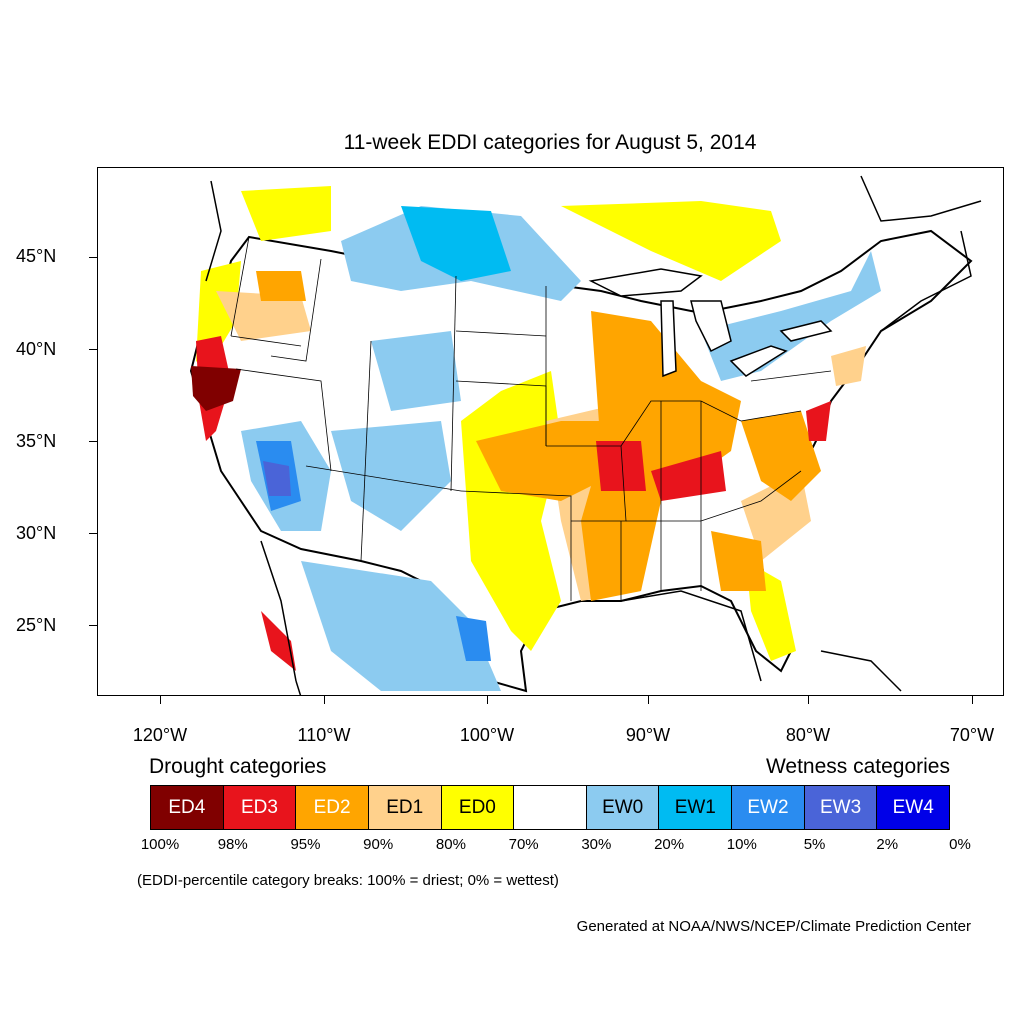 The width and height of the screenshot is (1024, 1024). What do you see at coordinates (768, 807) in the screenshot?
I see `legend-swatch-ew2: EW2` at bounding box center [768, 807].